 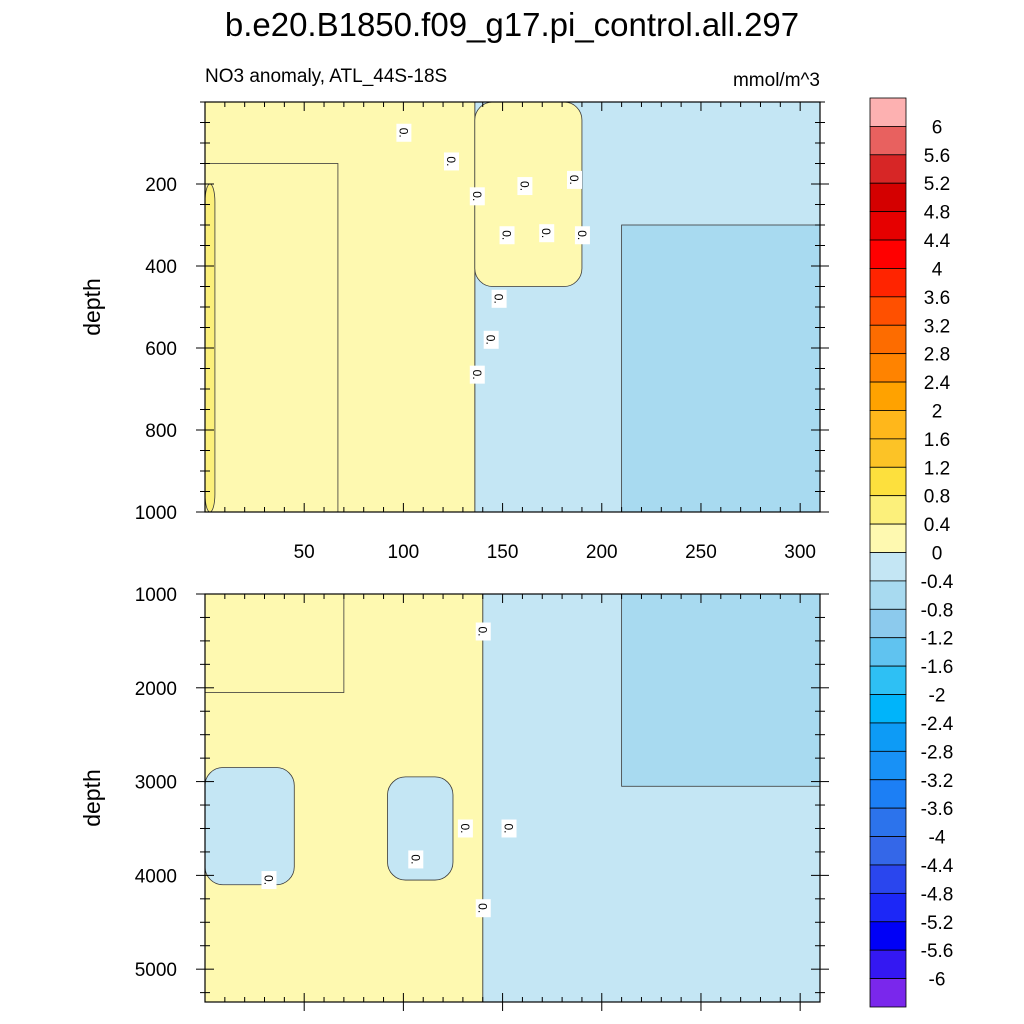 I want to click on colorbar-label: -4.8, so click(x=937, y=894).